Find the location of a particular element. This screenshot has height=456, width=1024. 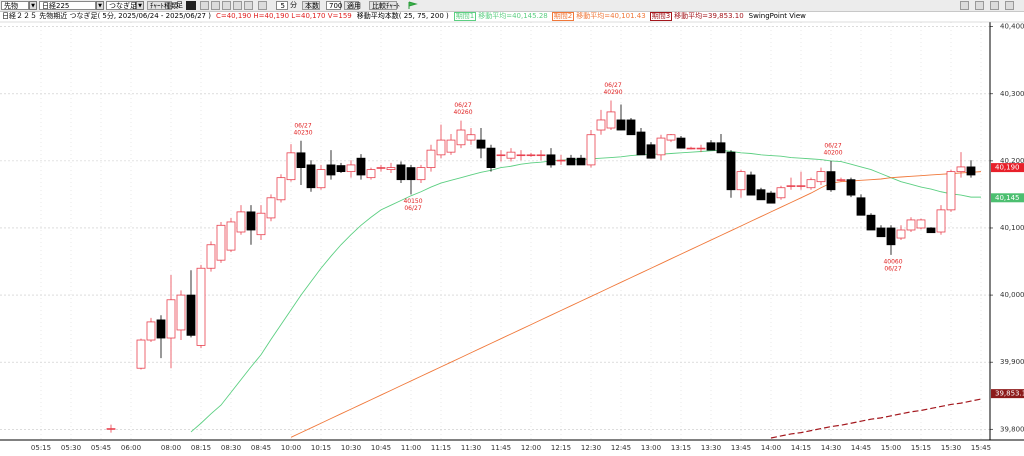

x-tick-label: 12:30 is located at coordinates (591, 448).